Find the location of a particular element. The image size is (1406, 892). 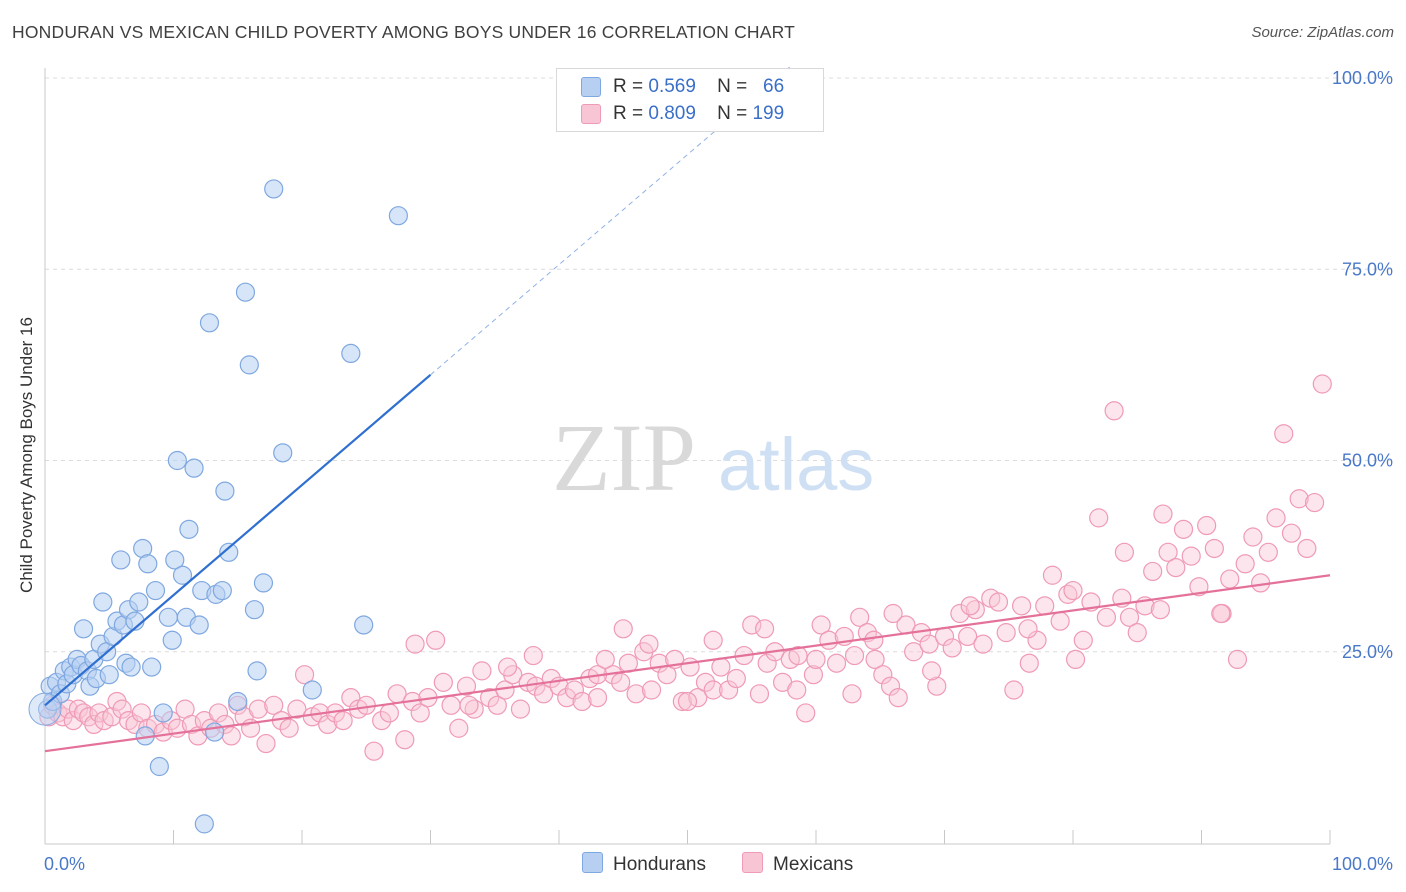

legend-swatch-hondurans is located at coordinates (591, 87).